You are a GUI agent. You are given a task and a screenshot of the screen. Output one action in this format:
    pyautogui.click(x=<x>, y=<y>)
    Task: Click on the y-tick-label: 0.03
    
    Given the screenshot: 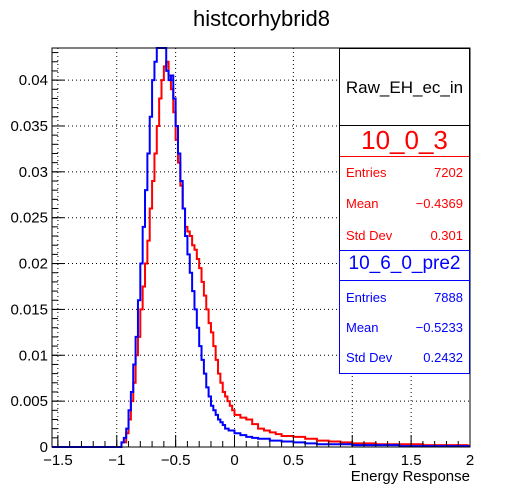 What is the action you would take?
    pyautogui.click(x=33, y=172)
    